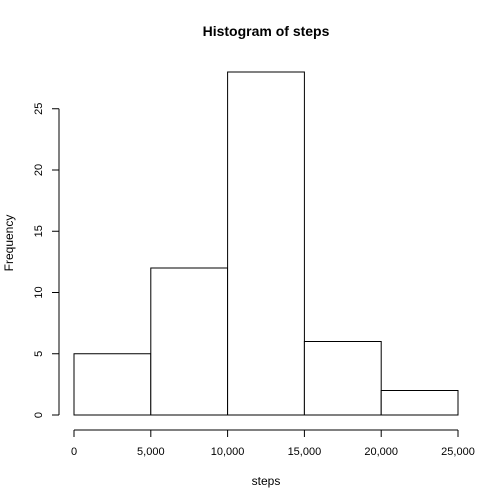  I want to click on x-tick-label: 0, so click(74, 452).